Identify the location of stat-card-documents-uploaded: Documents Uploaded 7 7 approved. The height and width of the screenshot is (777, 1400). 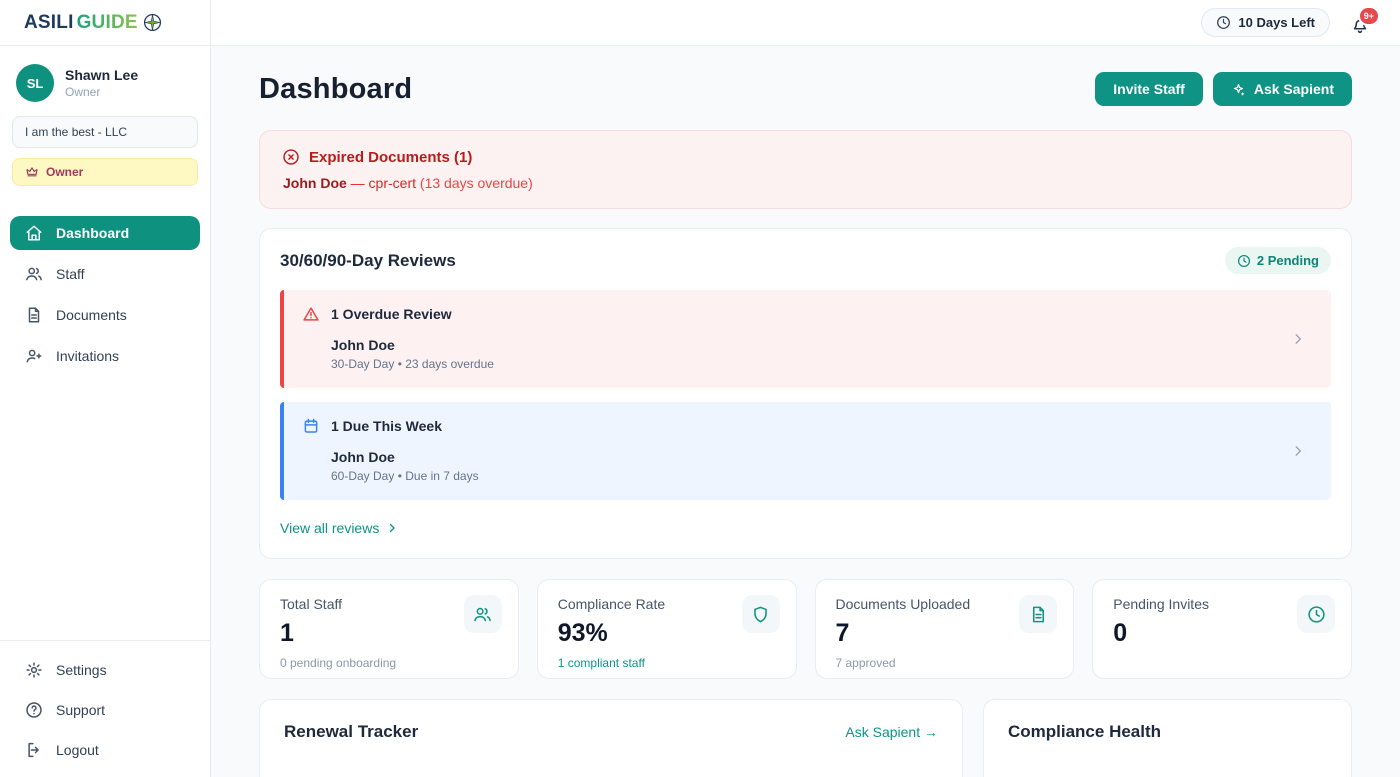
(944, 629).